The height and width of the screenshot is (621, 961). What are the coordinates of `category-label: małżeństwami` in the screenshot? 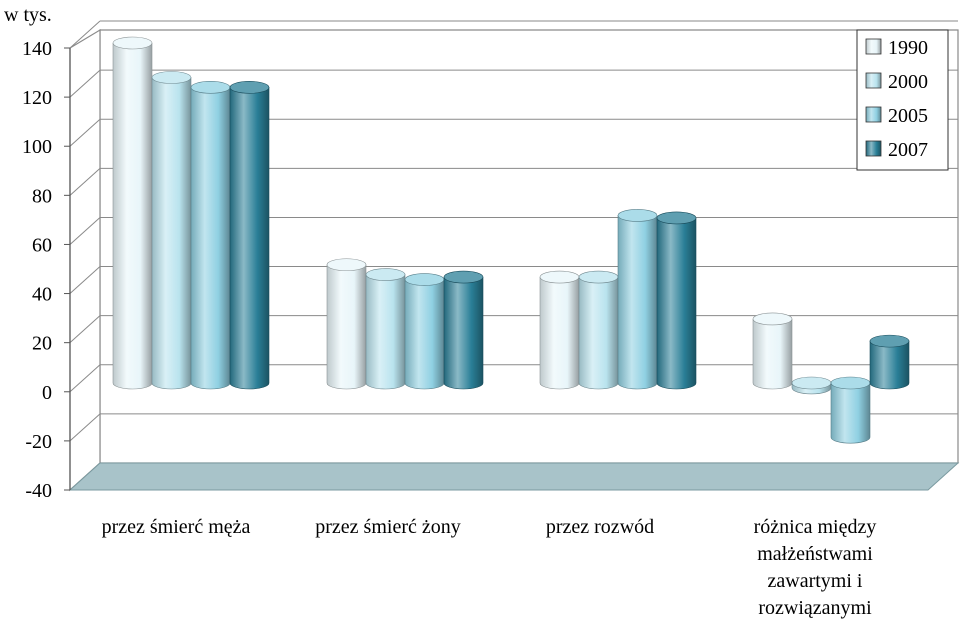 It's located at (815, 554).